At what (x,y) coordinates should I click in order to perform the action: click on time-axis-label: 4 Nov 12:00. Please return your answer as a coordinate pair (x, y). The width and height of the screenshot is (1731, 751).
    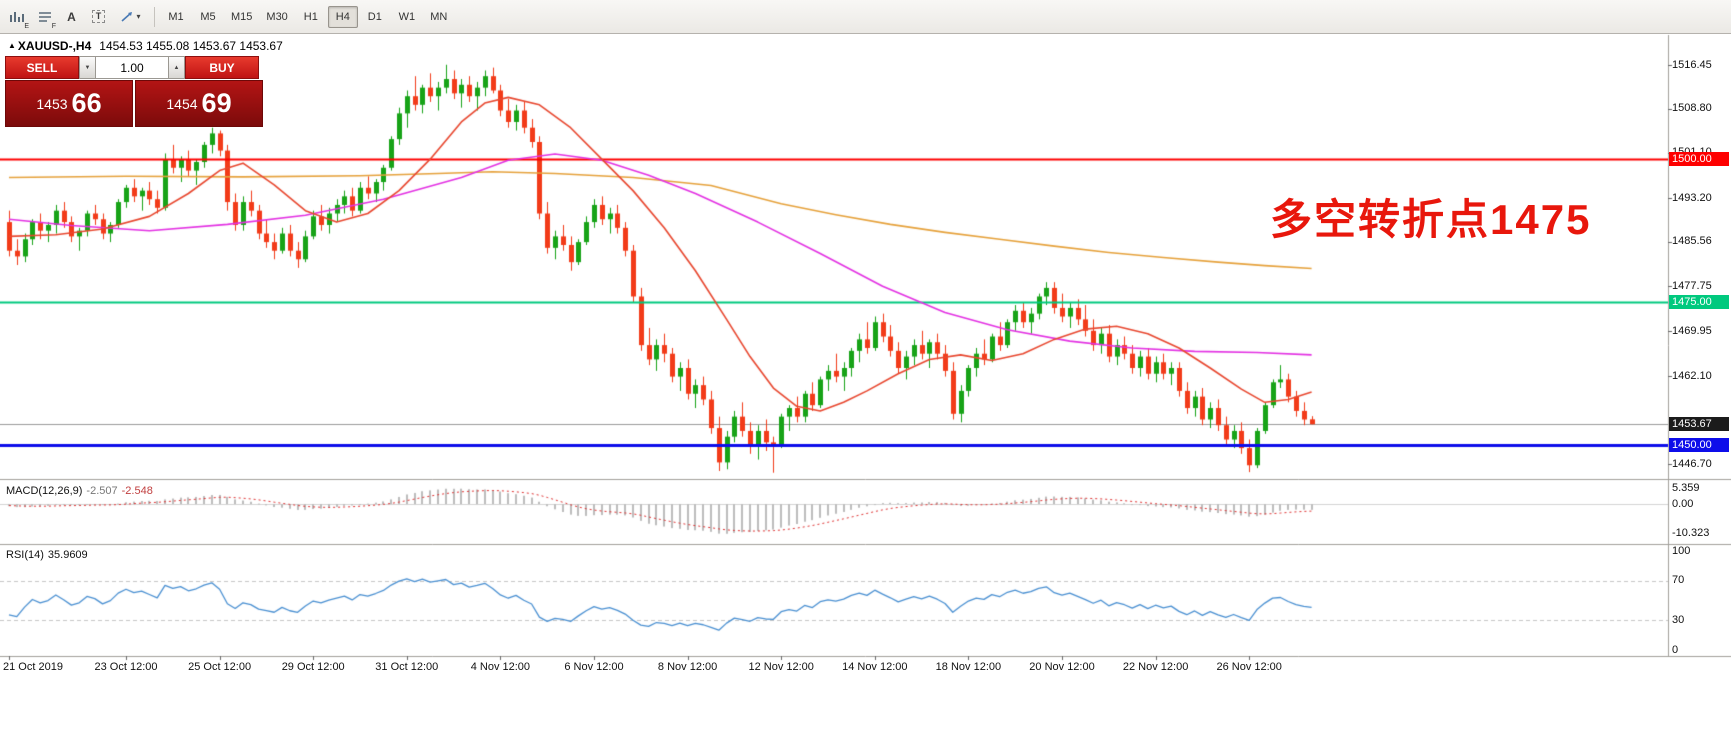
    Looking at the image, I should click on (500, 667).